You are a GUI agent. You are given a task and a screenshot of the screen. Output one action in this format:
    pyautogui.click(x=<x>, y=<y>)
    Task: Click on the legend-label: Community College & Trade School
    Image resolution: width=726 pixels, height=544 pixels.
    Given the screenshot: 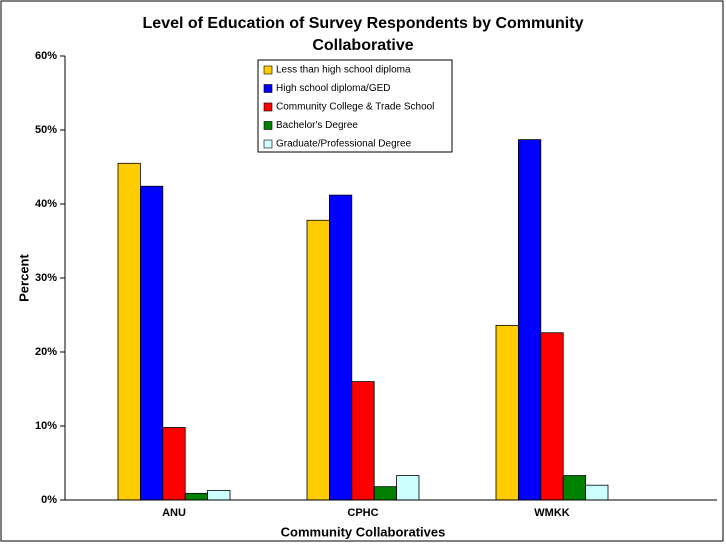 What is the action you would take?
    pyautogui.click(x=355, y=107)
    